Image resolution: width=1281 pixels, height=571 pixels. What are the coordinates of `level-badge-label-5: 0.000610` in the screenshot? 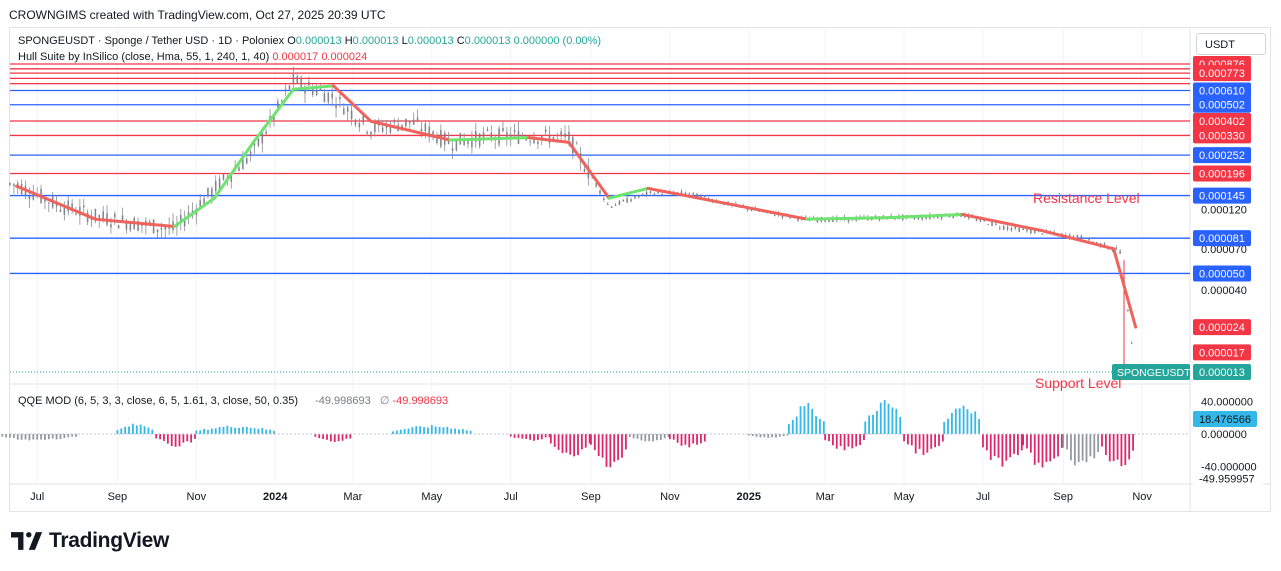 It's located at (1222, 91).